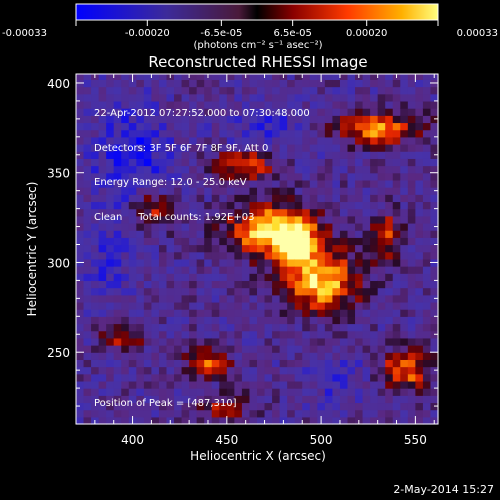 Image resolution: width=500 pixels, height=500 pixels. I want to click on x-tick-label: 400, so click(132, 440).